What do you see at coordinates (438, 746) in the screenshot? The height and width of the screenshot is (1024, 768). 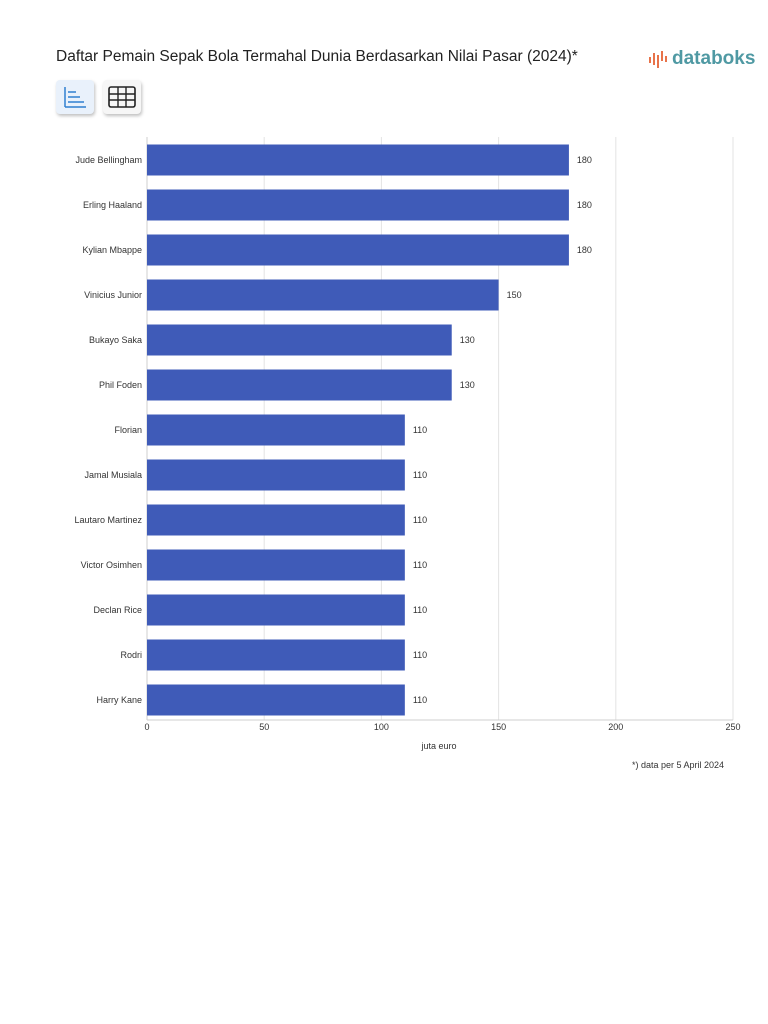 I see `x-axis-label: juta euro` at bounding box center [438, 746].